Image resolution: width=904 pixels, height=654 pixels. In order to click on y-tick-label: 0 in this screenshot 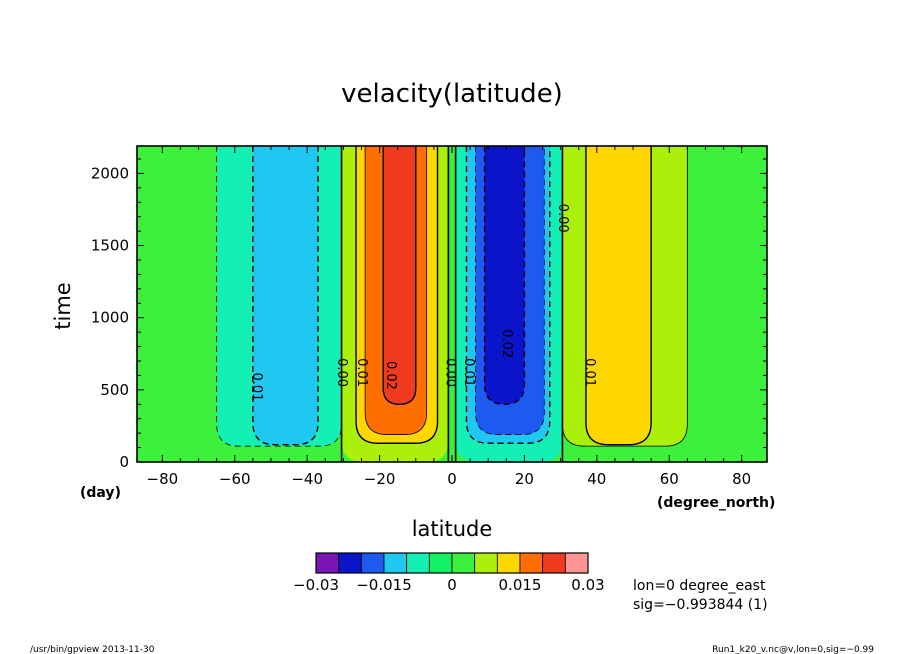, I will do `click(124, 462)`.